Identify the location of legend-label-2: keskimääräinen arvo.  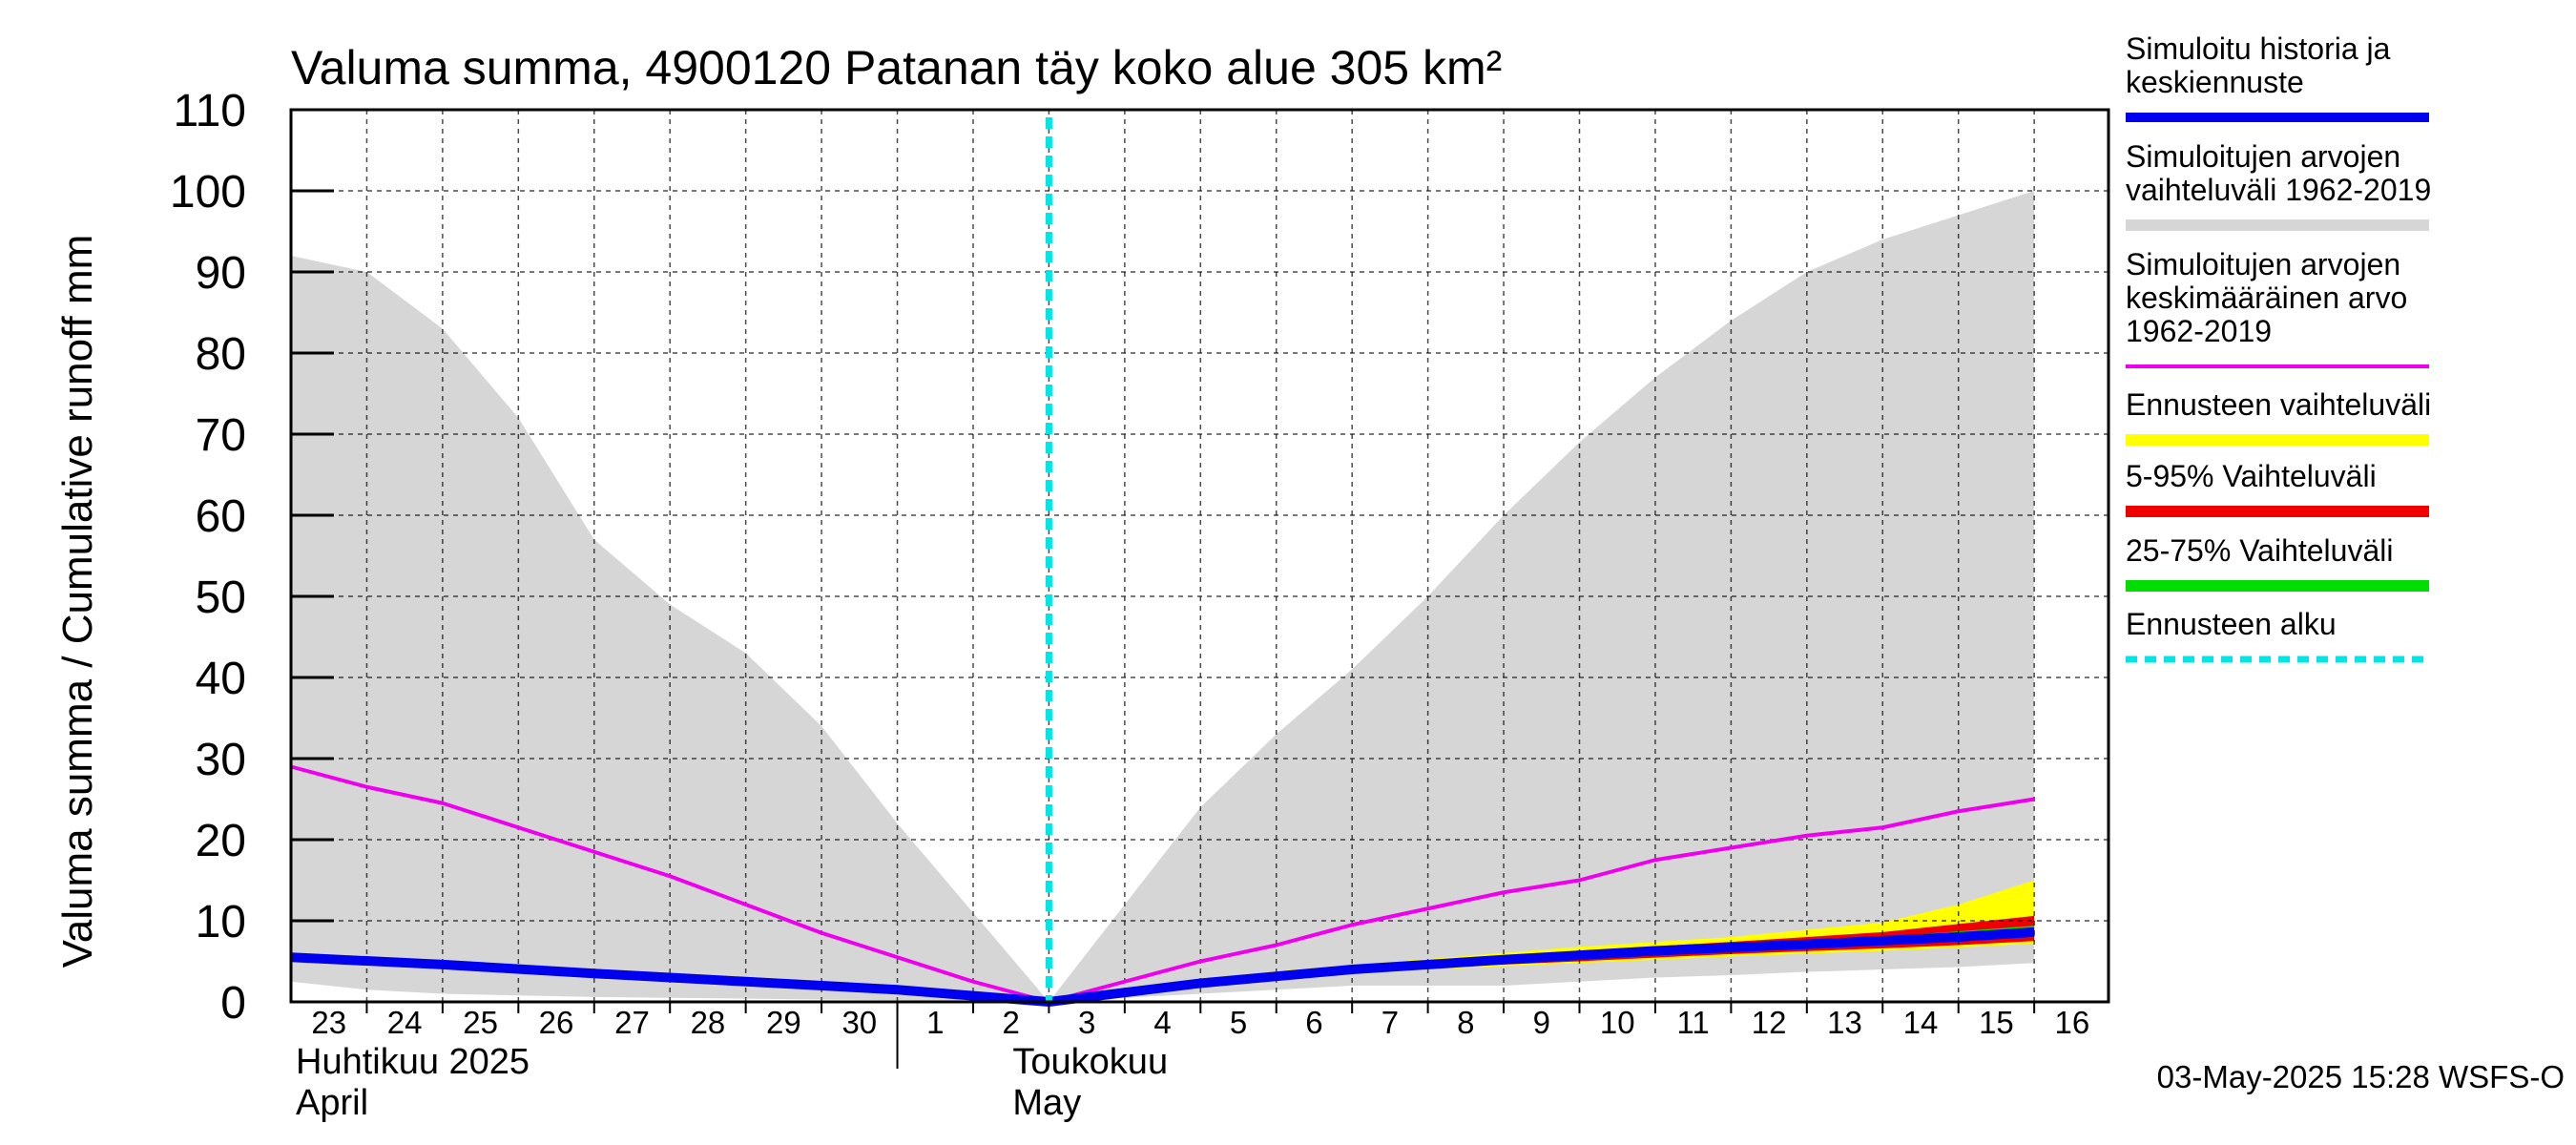
(2266, 298).